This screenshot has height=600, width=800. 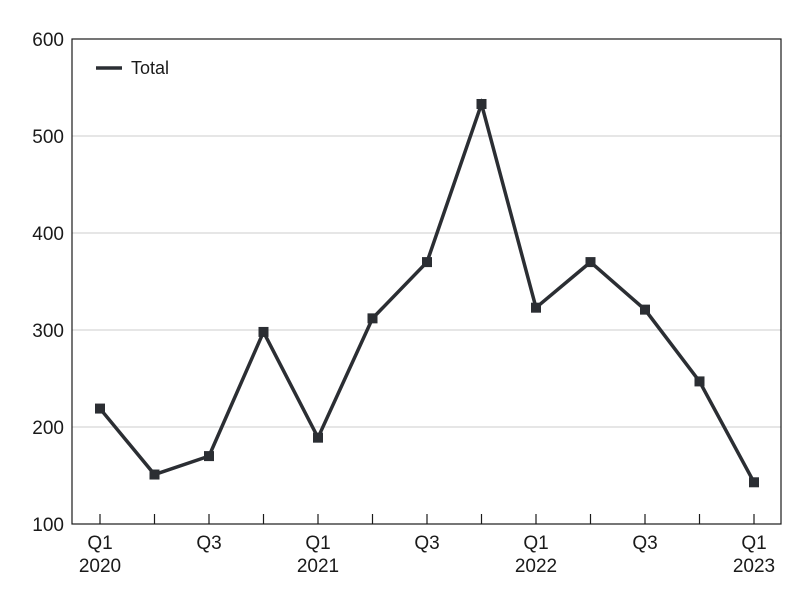 What do you see at coordinates (48, 137) in the screenshot?
I see `y-tick-label: 500` at bounding box center [48, 137].